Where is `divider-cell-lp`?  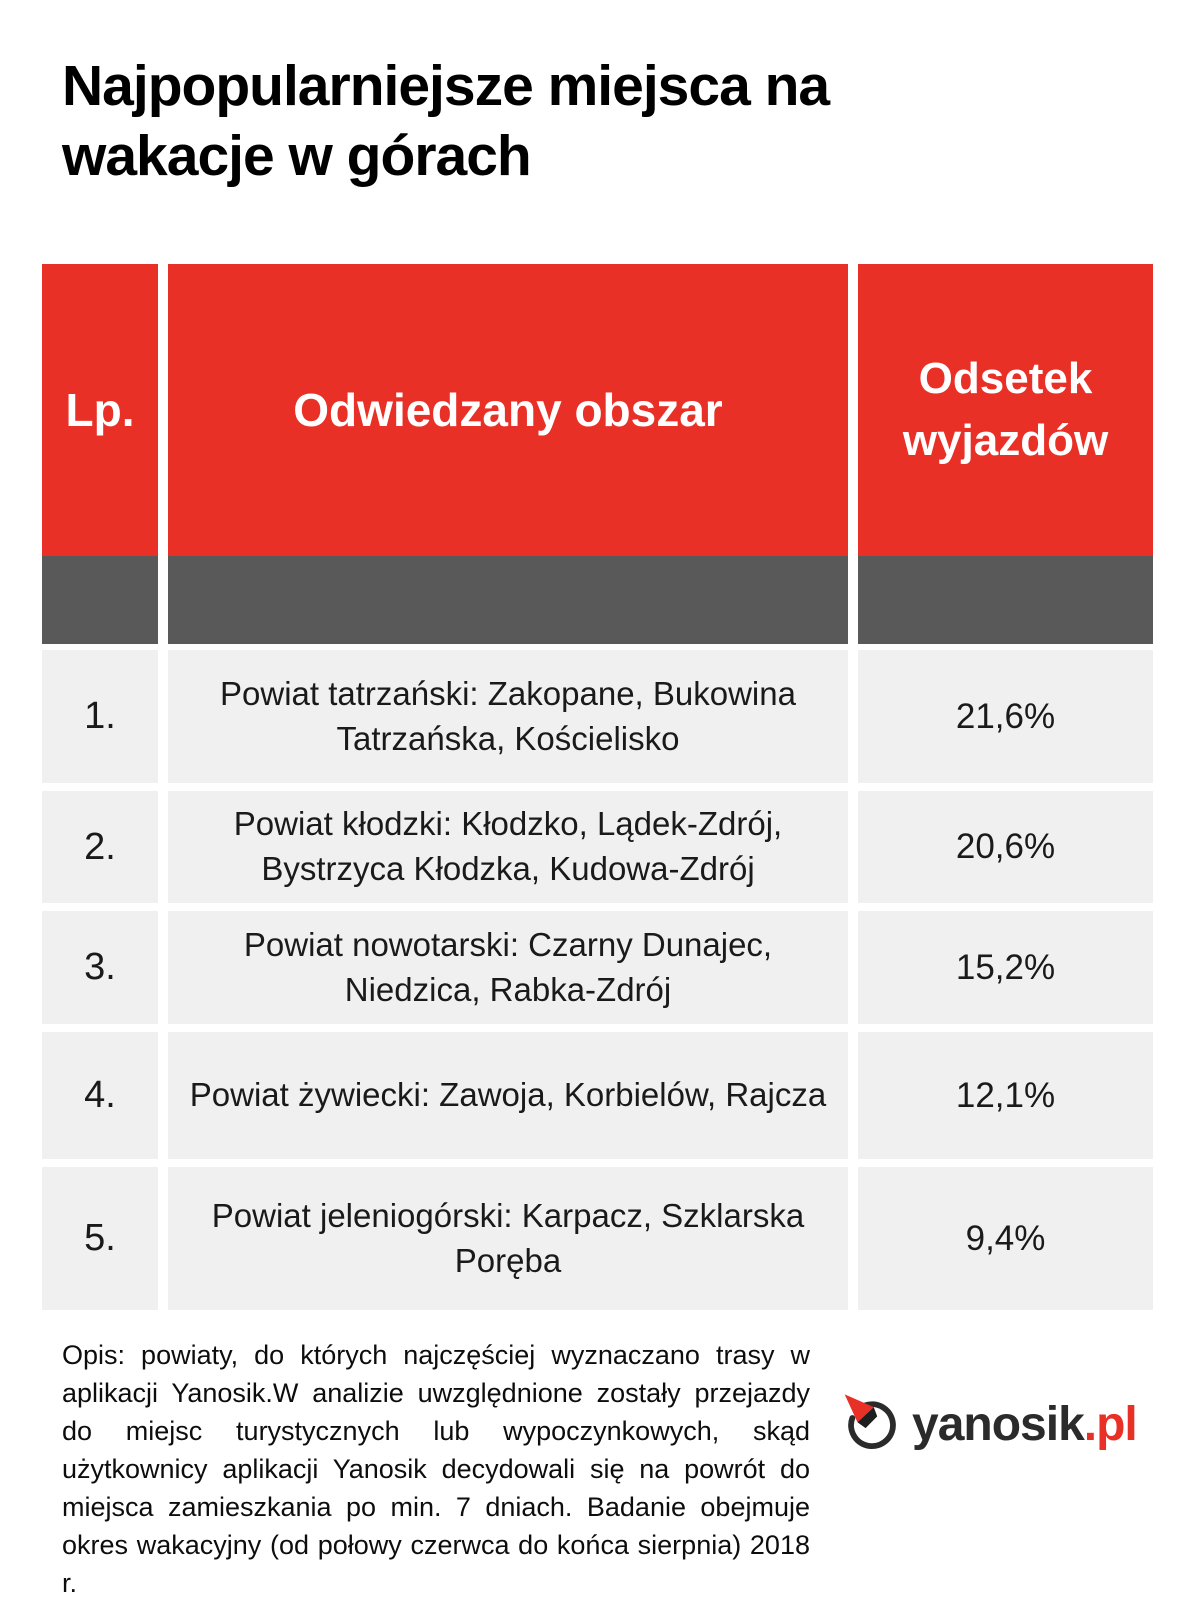 divider-cell-lp is located at coordinates (100, 600).